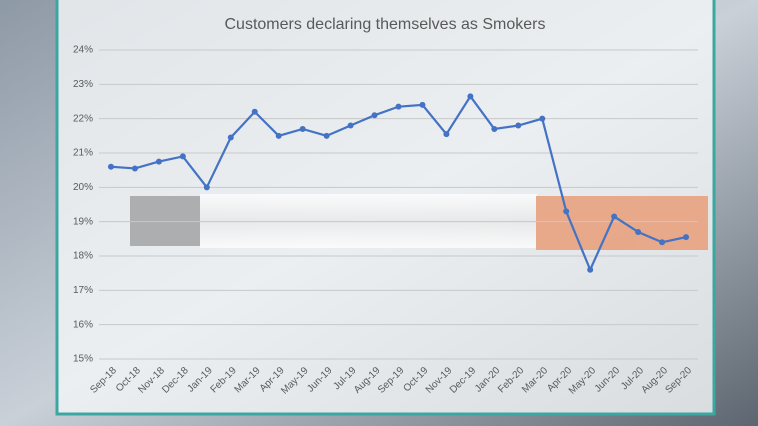 This screenshot has height=426, width=758. I want to click on y-tick-label: 19%, so click(83, 221).